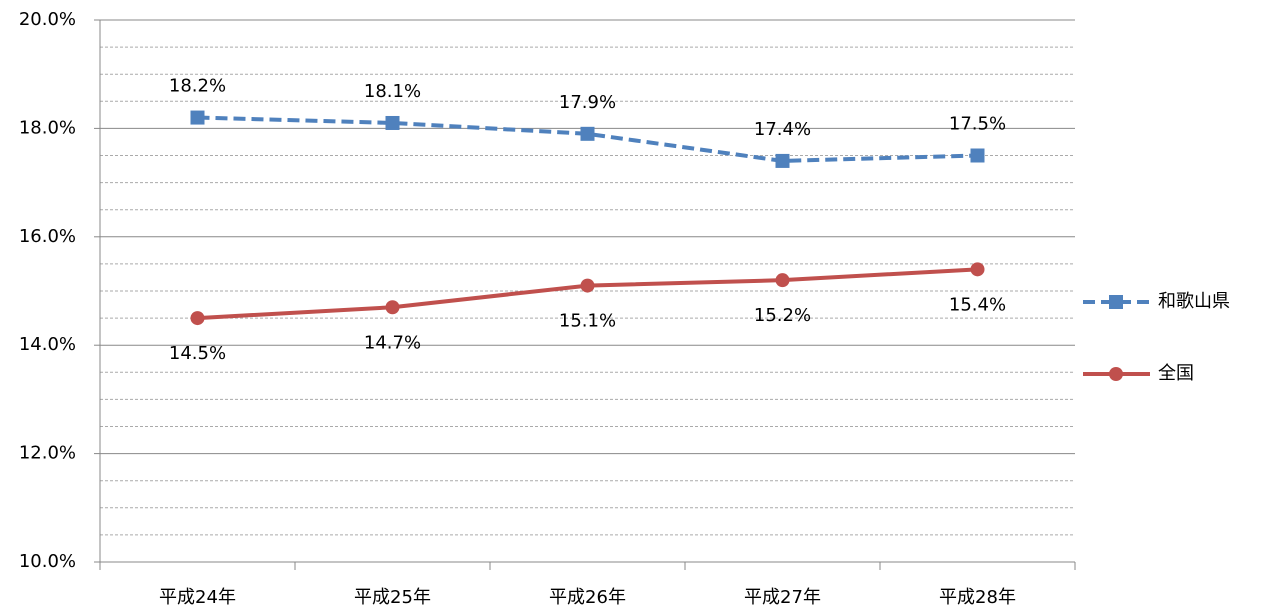 The image size is (1274, 610). What do you see at coordinates (47, 127) in the screenshot?
I see `y-tick-label: 18.0%` at bounding box center [47, 127].